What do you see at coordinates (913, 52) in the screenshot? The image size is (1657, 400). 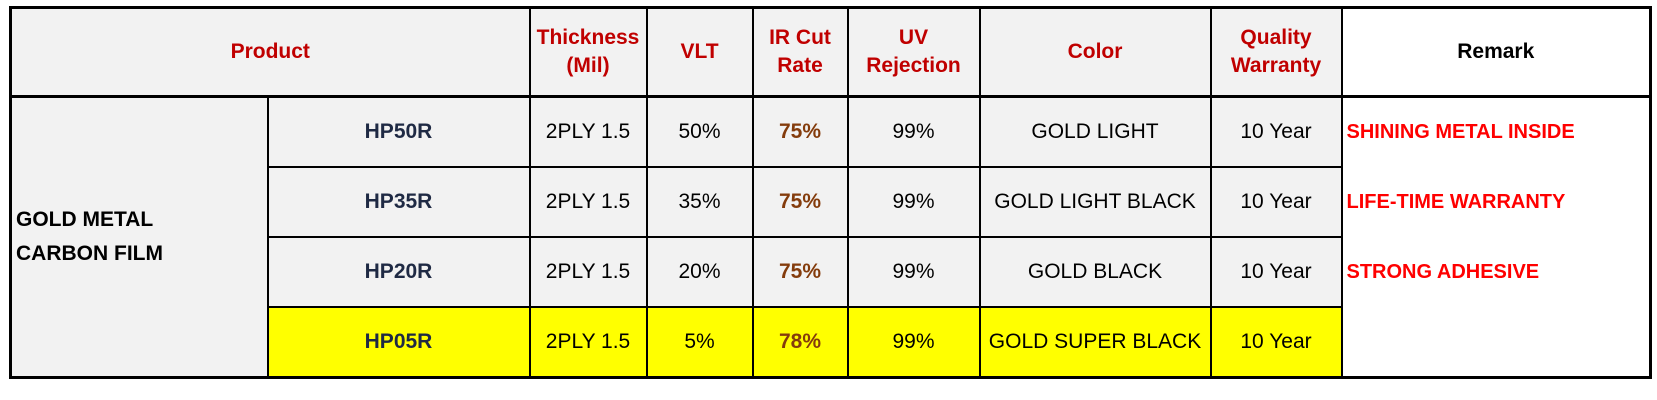 I see `header-uv: UV Rejection` at bounding box center [913, 52].